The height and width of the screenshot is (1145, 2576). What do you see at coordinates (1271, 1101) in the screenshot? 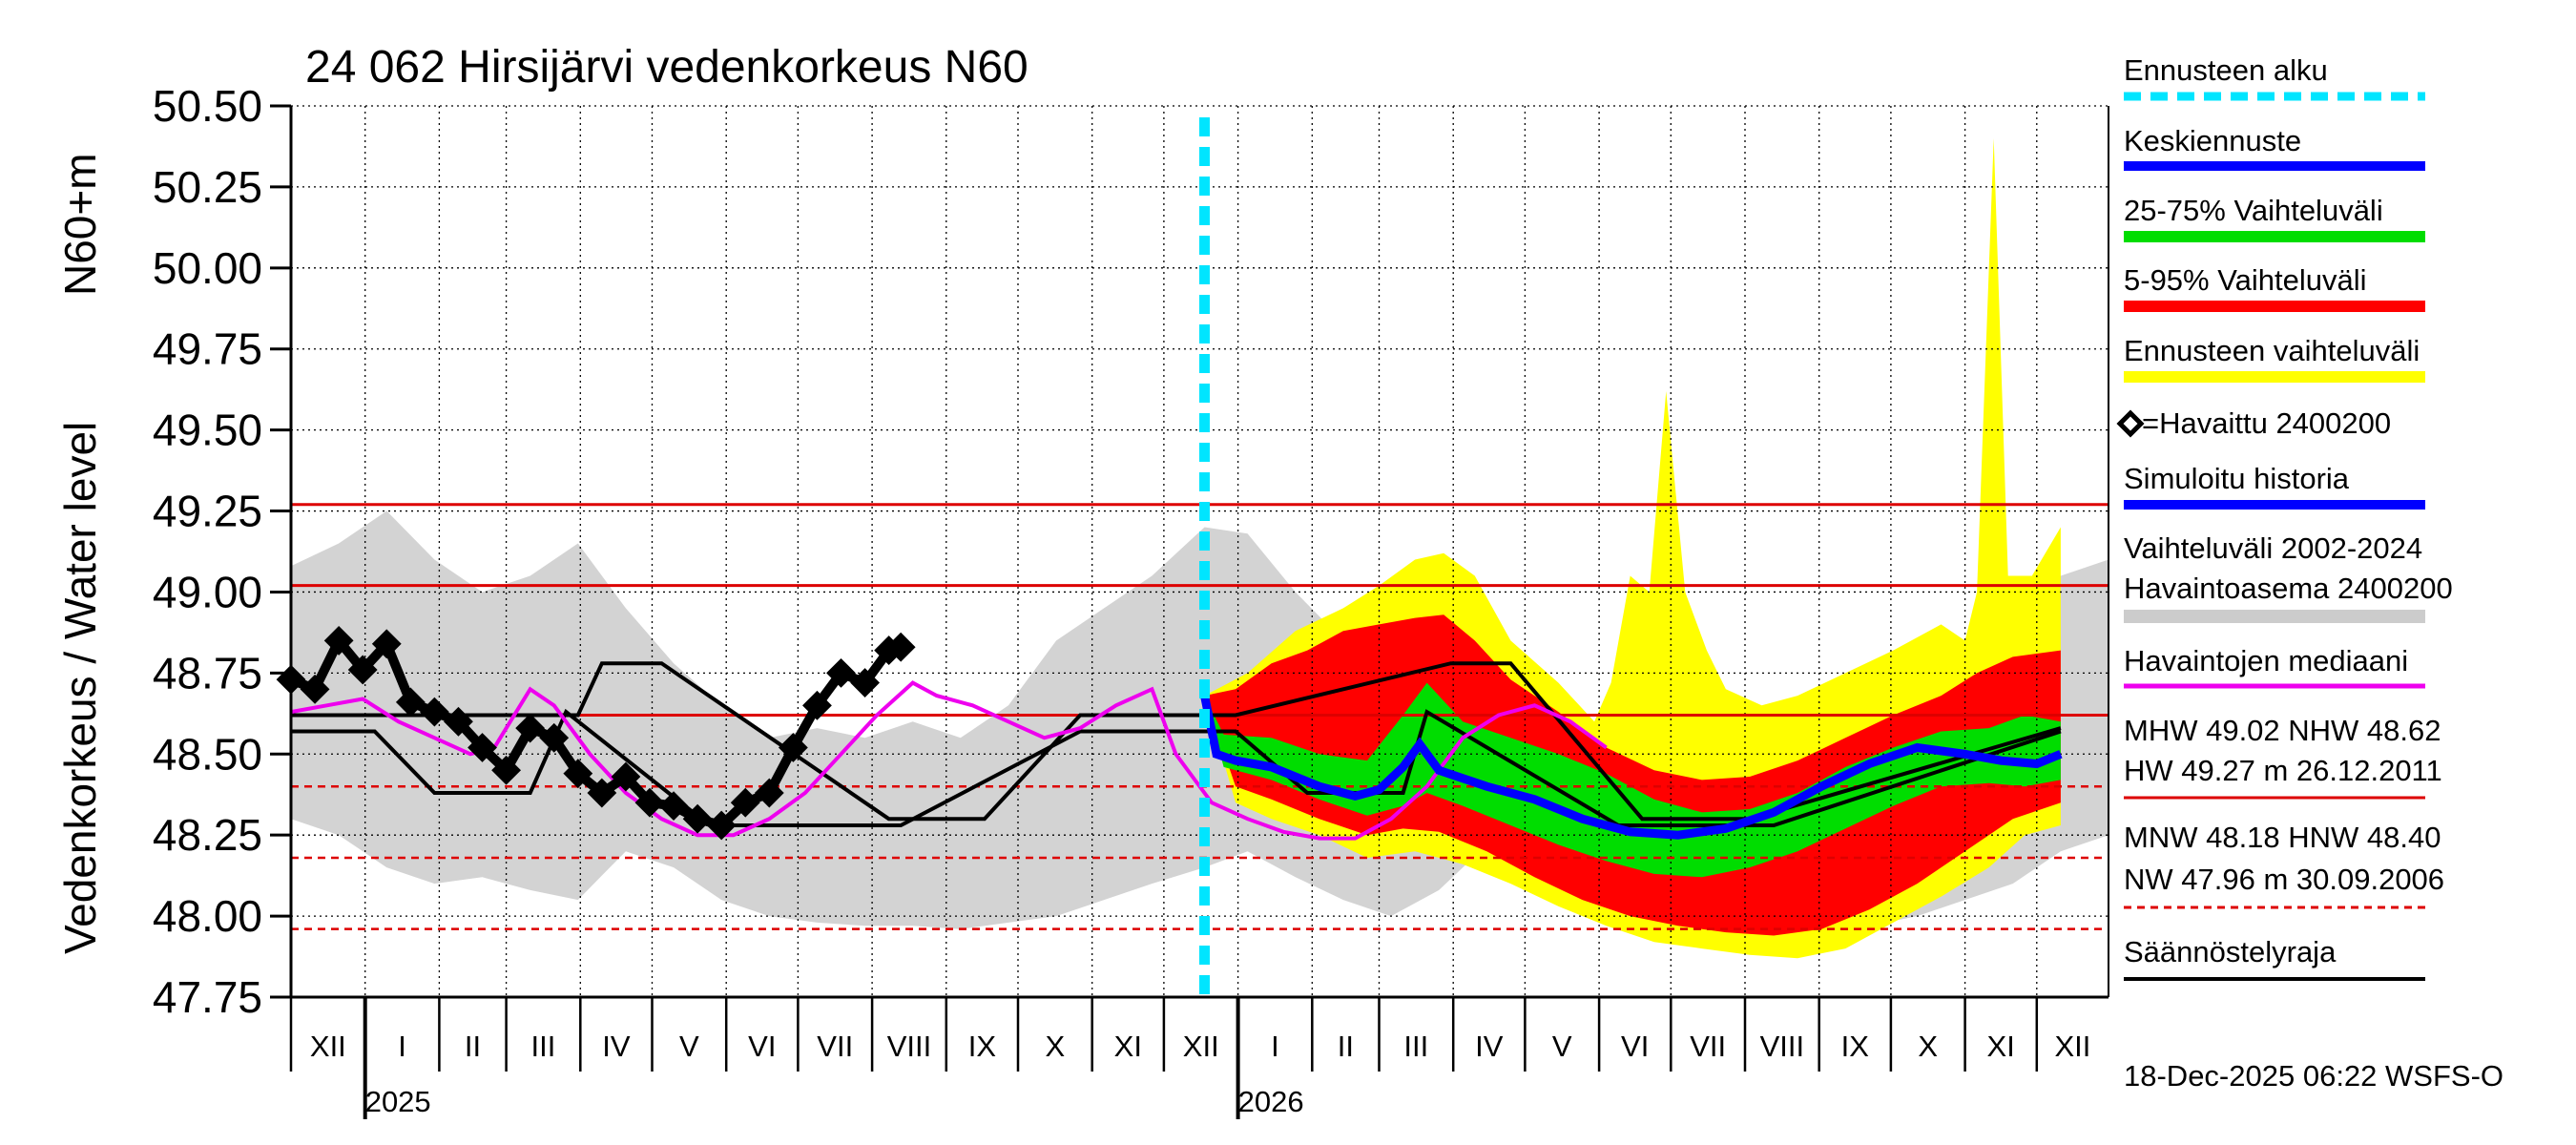
I see `year-label: 2026` at bounding box center [1271, 1101].